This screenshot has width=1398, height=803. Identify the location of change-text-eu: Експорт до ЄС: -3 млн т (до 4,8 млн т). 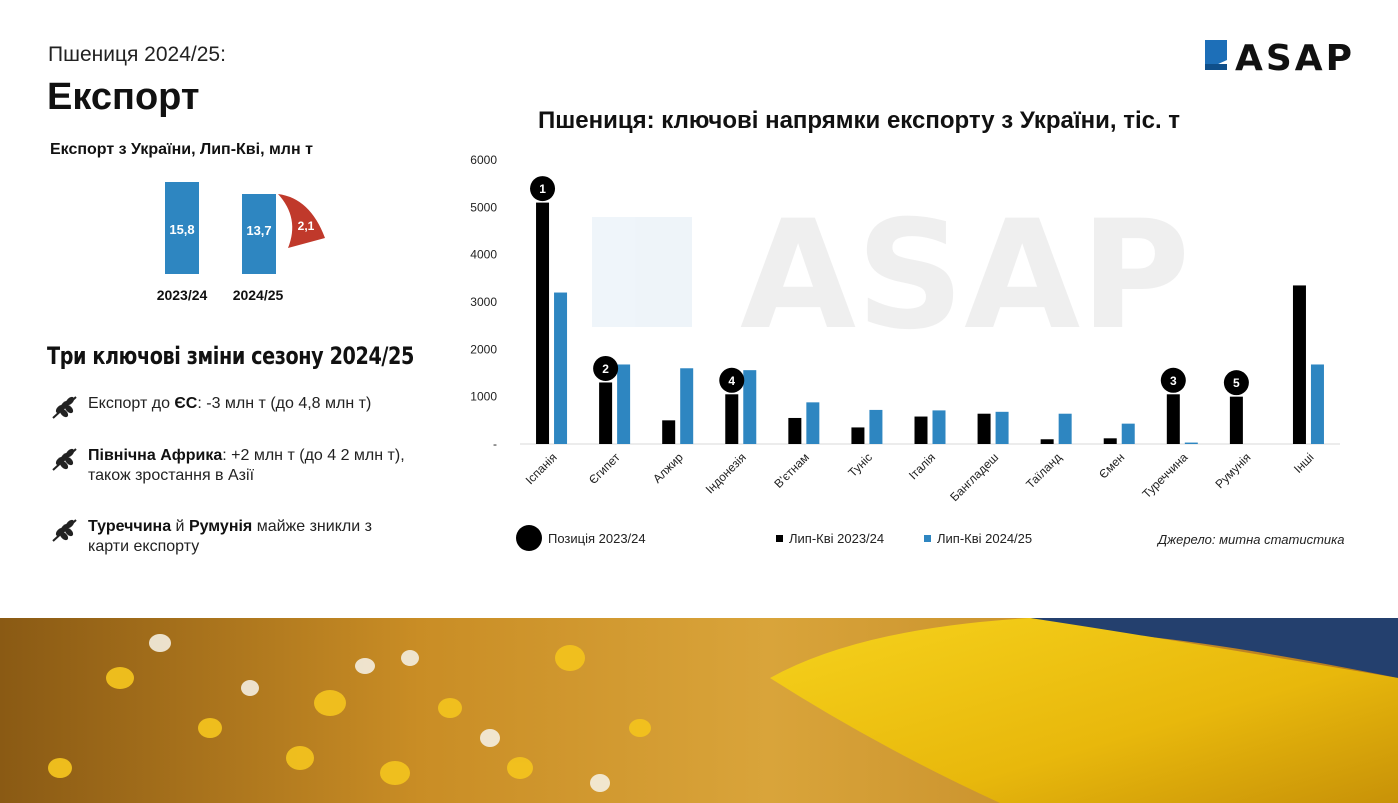
(230, 403).